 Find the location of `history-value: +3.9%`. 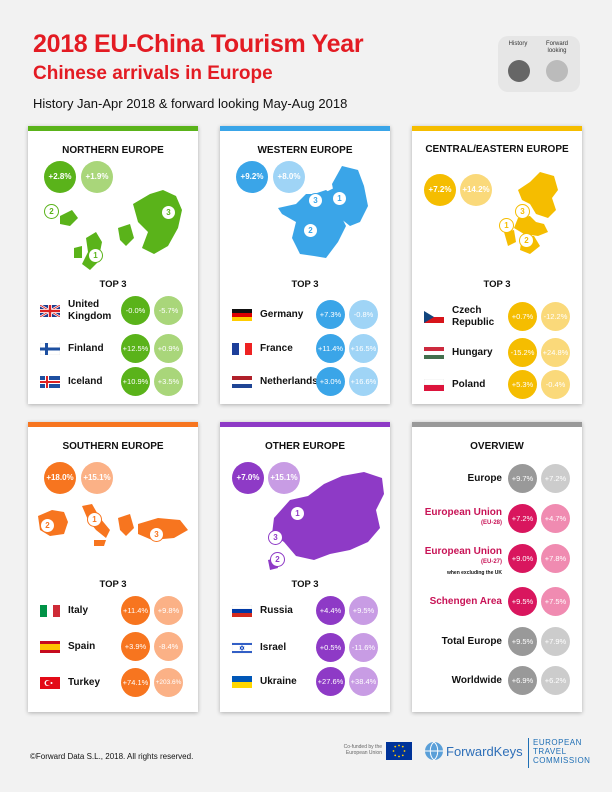

history-value: +3.9% is located at coordinates (135, 646).